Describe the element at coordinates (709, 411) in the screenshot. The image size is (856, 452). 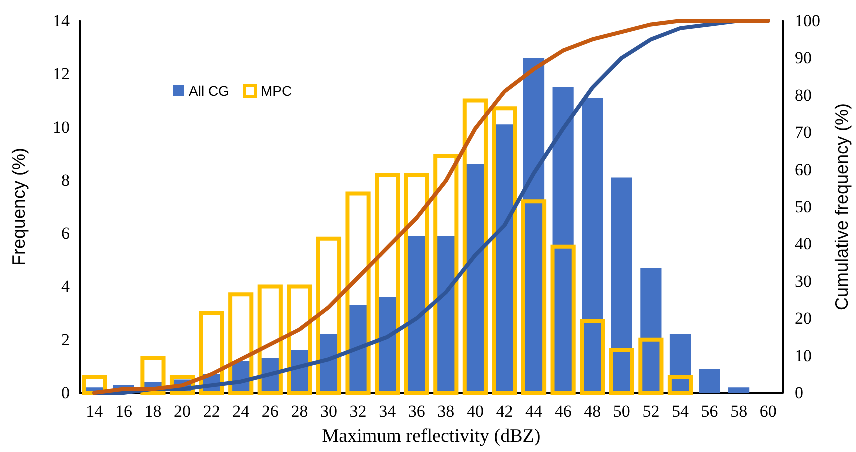
I see `x-tick-label: 56` at that location.